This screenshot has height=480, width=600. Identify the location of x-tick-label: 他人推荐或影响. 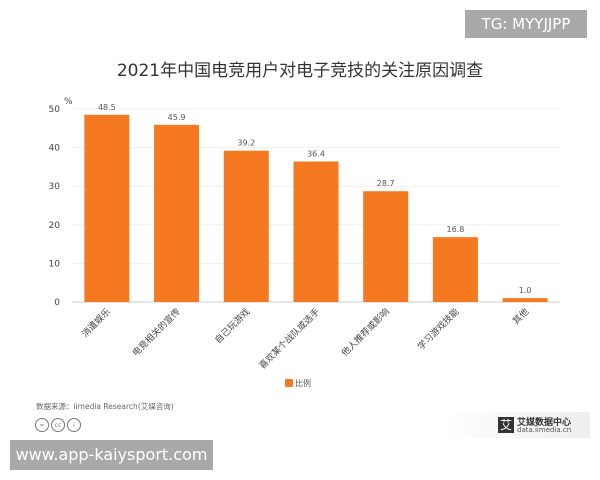
(365, 332).